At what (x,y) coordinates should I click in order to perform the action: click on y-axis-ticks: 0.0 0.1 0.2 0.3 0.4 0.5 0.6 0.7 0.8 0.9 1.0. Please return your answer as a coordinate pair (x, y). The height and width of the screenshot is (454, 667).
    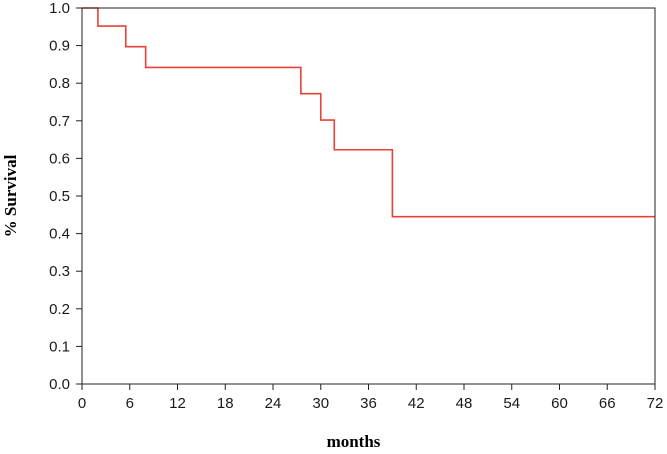
    Looking at the image, I should click on (65, 196).